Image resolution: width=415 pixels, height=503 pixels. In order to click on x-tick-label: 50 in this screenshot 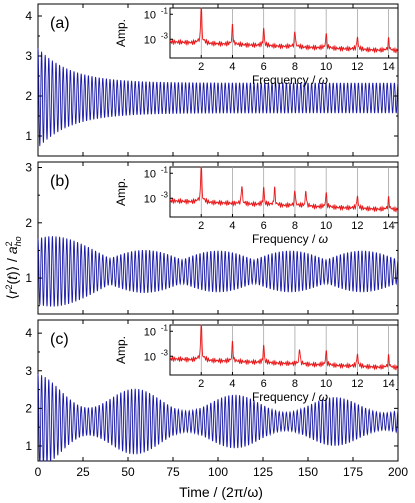, I will do `click(128, 472)`.